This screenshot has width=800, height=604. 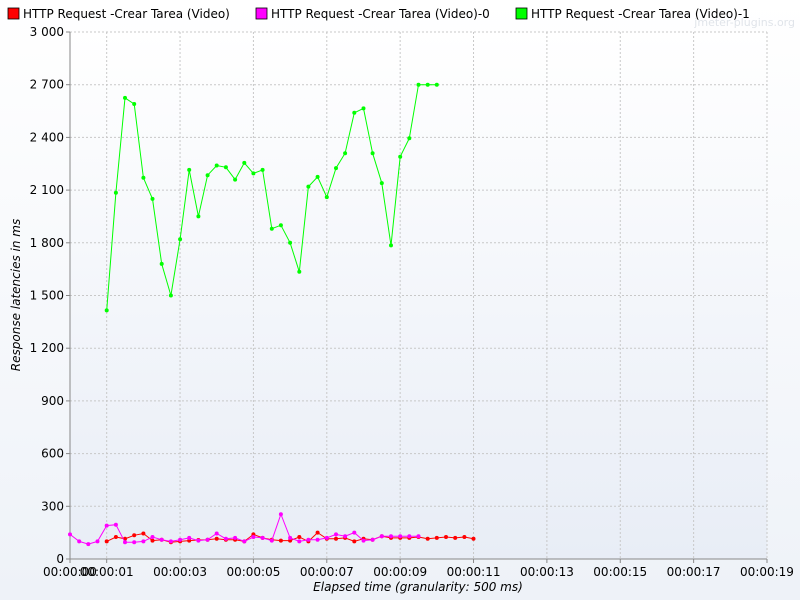 What do you see at coordinates (400, 572) in the screenshot?
I see `x-tick-label: 00:00:09` at bounding box center [400, 572].